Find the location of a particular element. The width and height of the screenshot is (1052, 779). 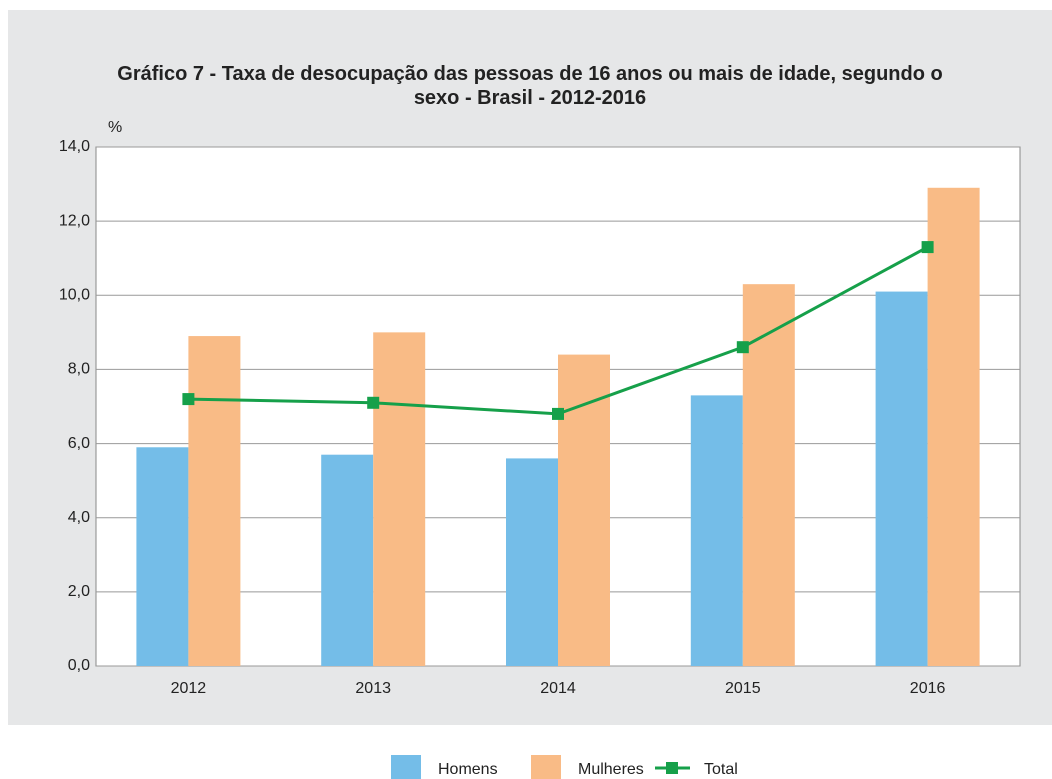

y-tick-label: 6,0 is located at coordinates (79, 443).